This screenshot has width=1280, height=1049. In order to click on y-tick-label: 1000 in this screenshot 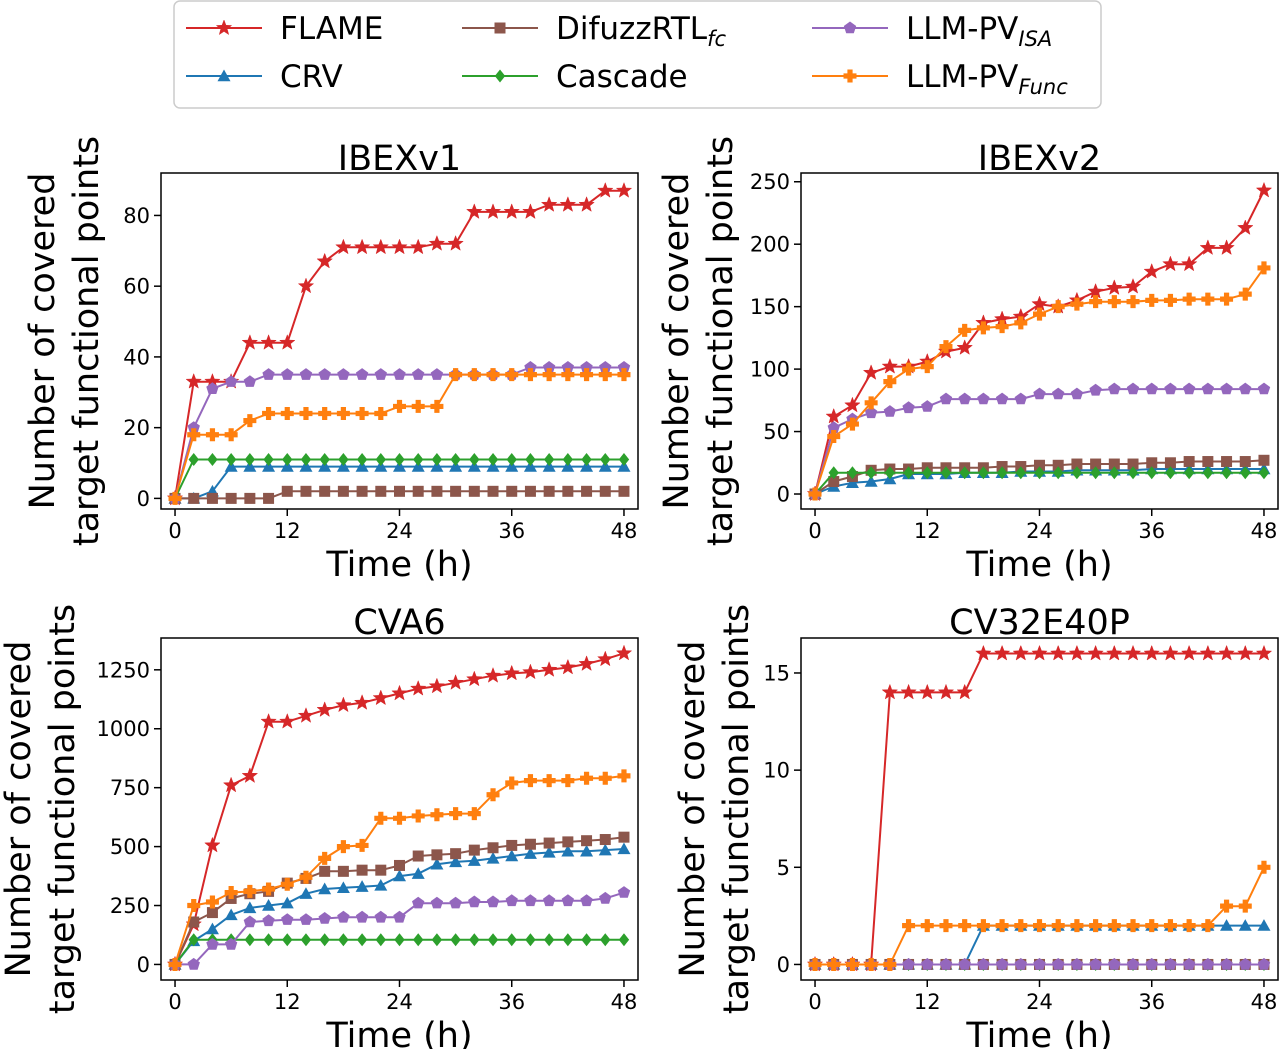, I will do `click(123, 729)`.